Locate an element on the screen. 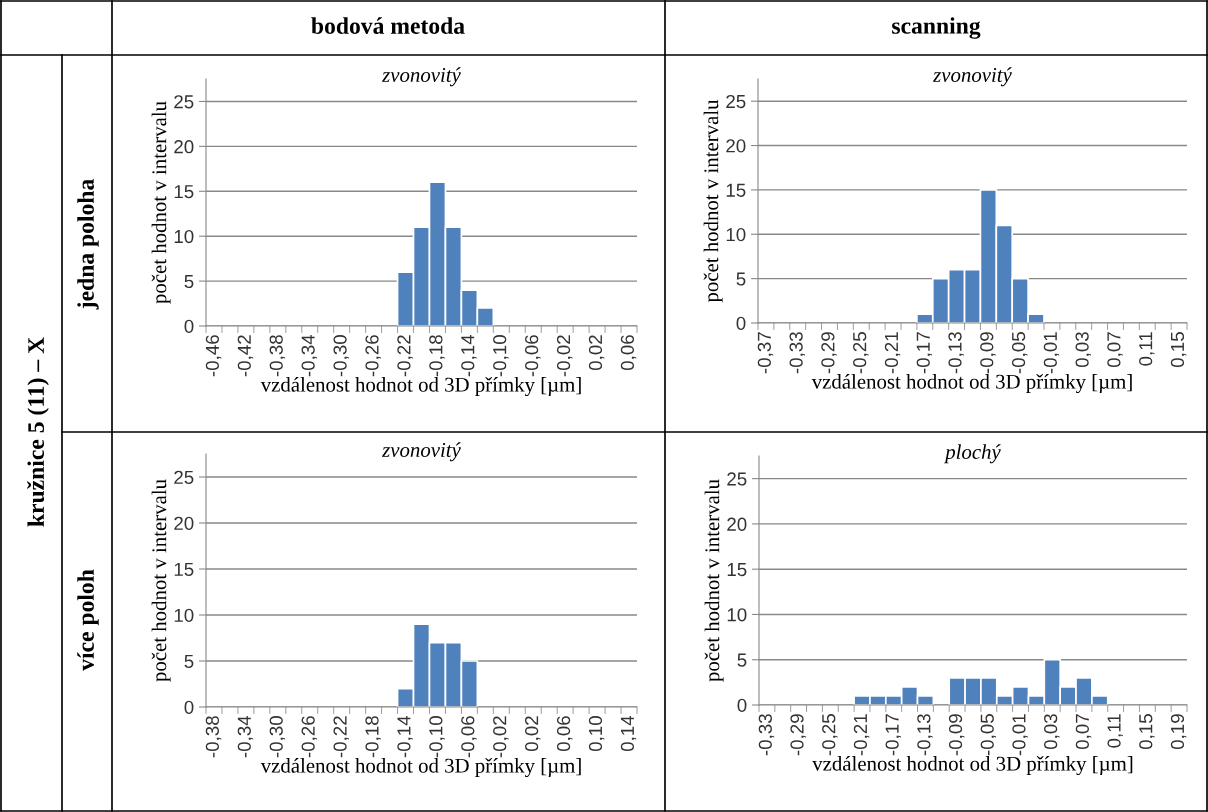 Image resolution: width=1208 pixels, height=812 pixels. text: bodová metoda is located at coordinates (388, 25).